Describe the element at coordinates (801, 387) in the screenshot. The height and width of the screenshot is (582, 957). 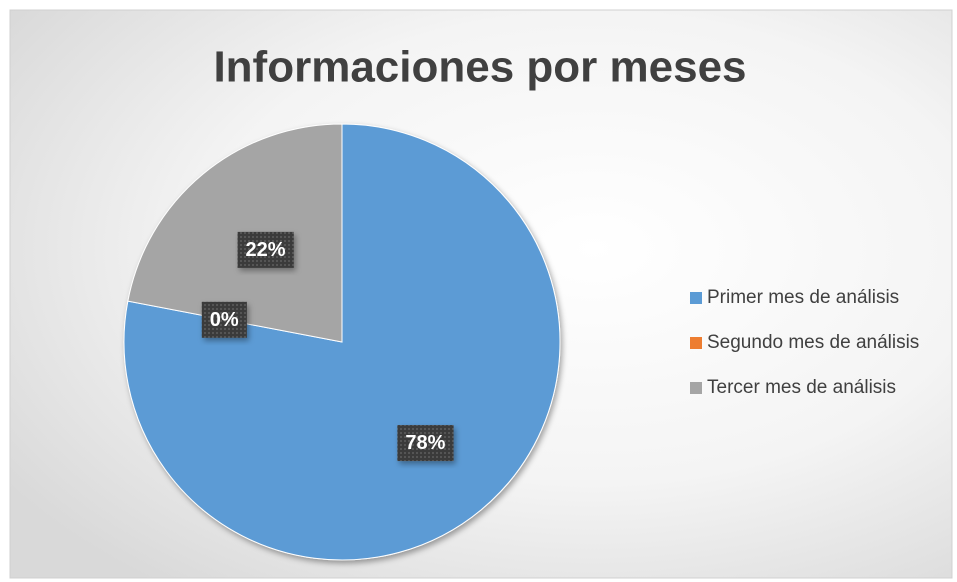
I see `legend-label: Tercer mes de análisis` at that location.